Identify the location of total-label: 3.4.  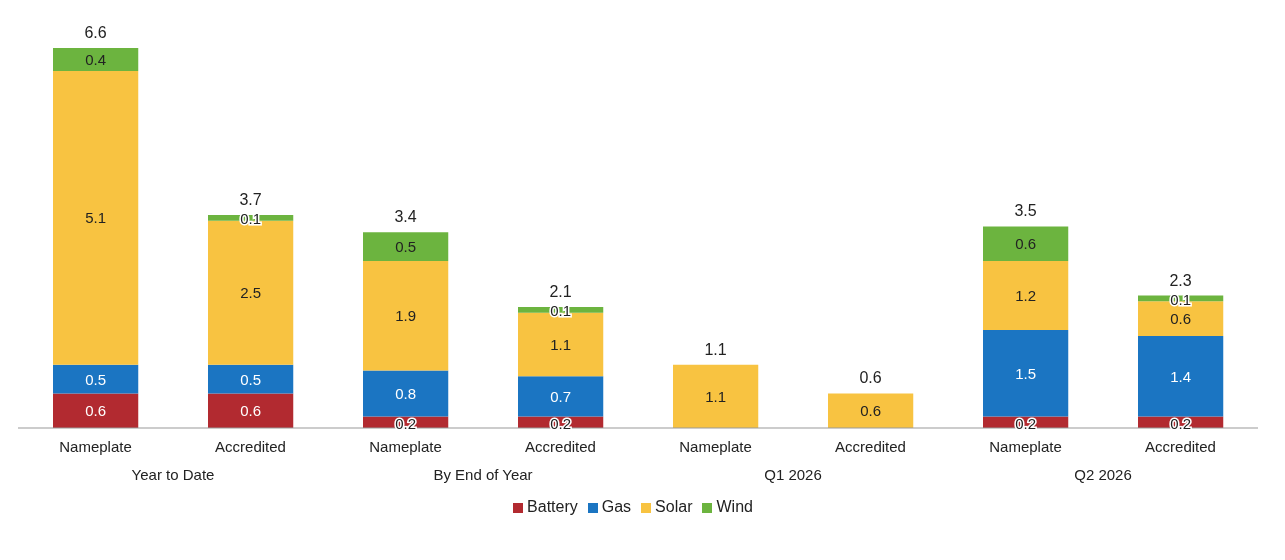
(405, 217).